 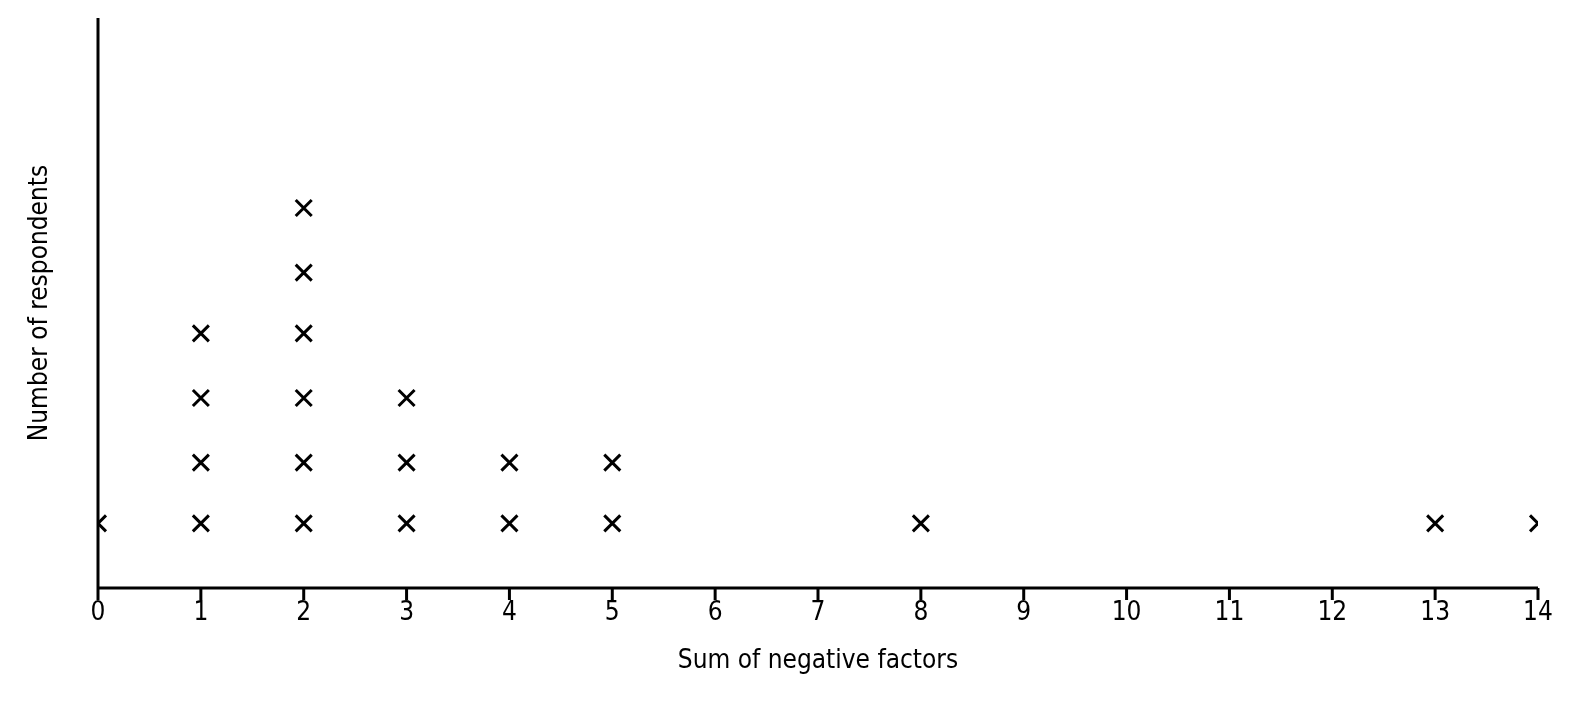 What do you see at coordinates (715, 611) in the screenshot?
I see `x-tick-label: 6` at bounding box center [715, 611].